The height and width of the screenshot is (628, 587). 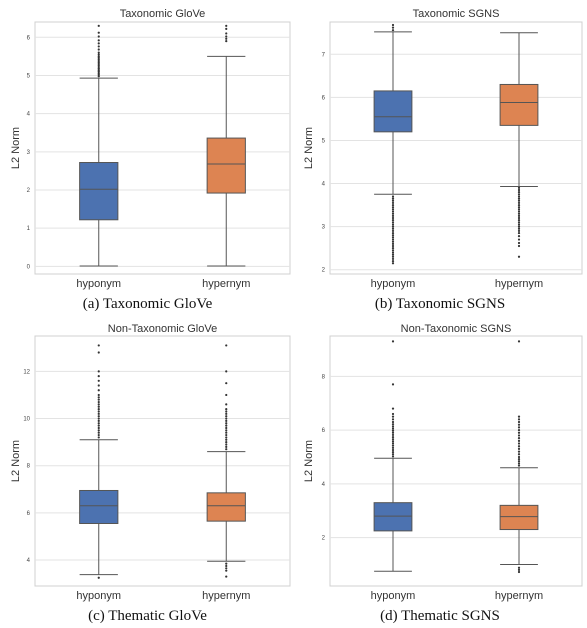 What do you see at coordinates (324, 377) in the screenshot?
I see `y-tick-label: 8` at bounding box center [324, 377].